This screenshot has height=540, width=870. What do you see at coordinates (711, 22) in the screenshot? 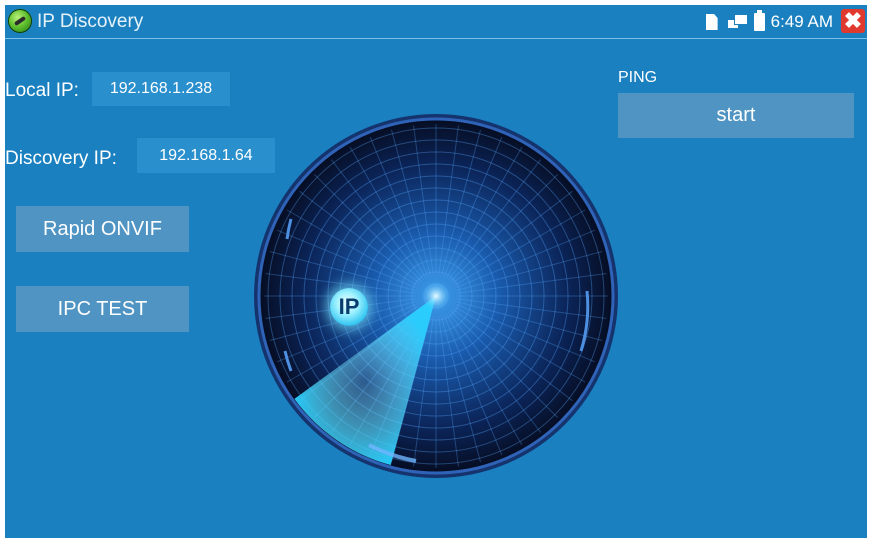
I see `sd-card-icon` at bounding box center [711, 22].